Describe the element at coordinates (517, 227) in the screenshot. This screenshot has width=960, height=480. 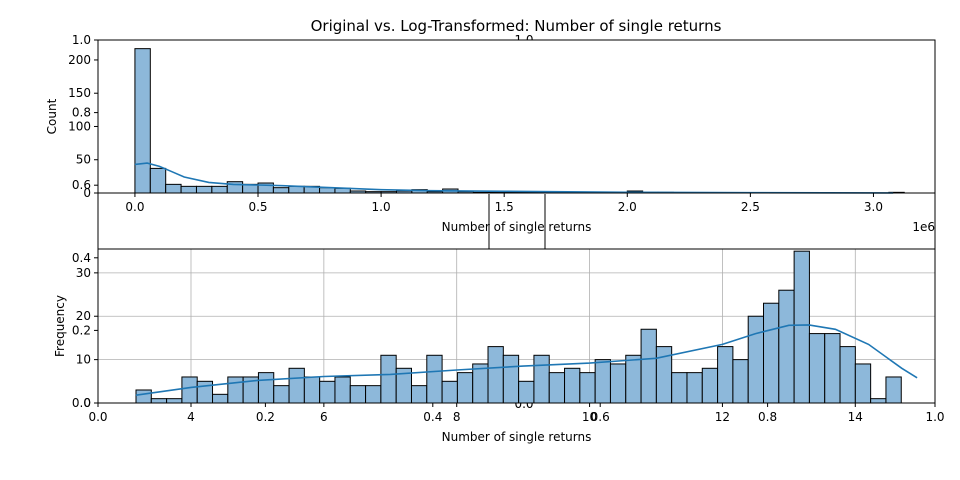
I see `hist1-x-axis-label: Number of single returns` at that location.